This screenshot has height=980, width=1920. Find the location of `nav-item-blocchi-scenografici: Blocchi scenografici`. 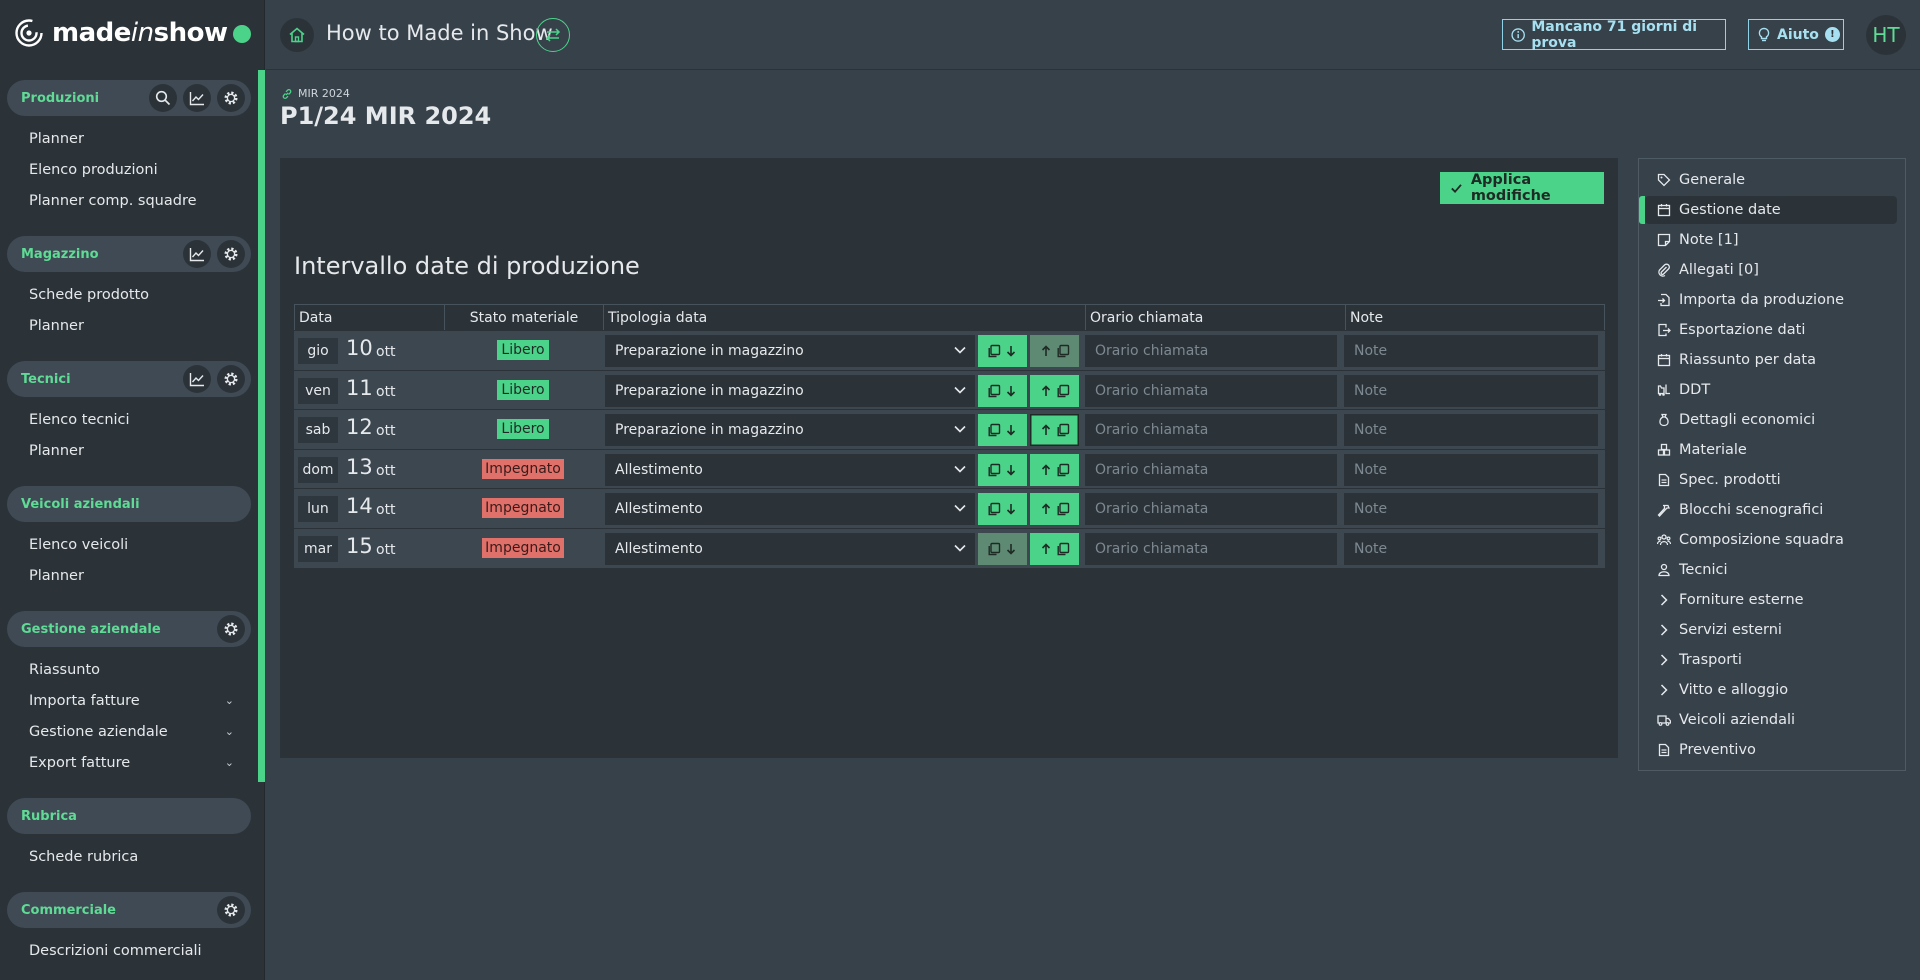

nav-item-blocchi-scenografici: Blocchi scenografici is located at coordinates (1771, 510).